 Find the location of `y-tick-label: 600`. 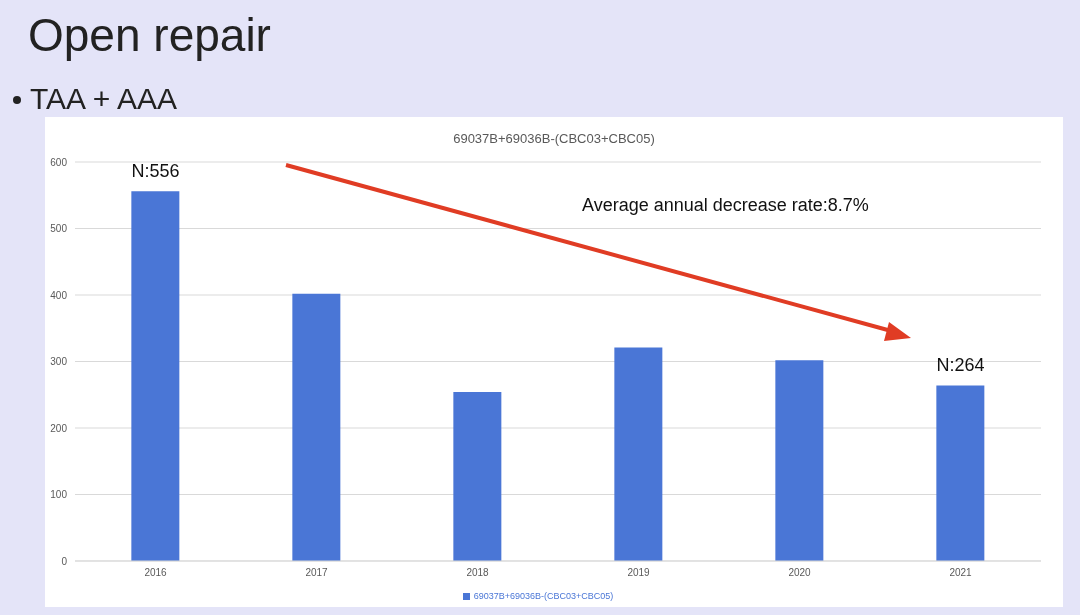

y-tick-label: 600 is located at coordinates (59, 162).